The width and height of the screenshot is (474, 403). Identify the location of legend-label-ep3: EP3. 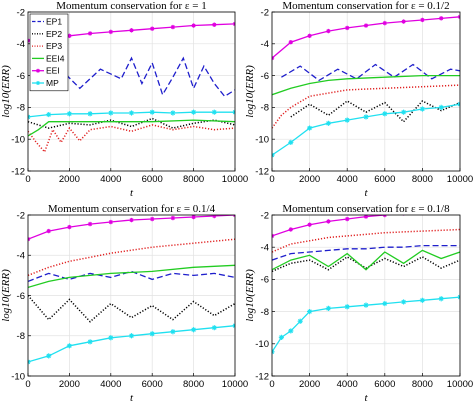
(54, 46).